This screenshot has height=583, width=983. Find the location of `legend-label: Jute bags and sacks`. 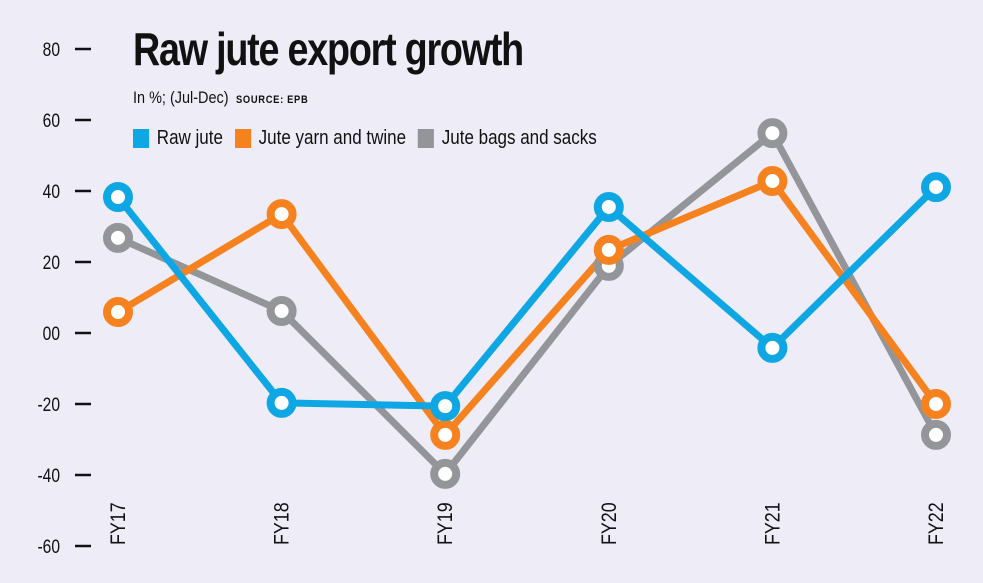

legend-label: Jute bags and sacks is located at coordinates (519, 138).